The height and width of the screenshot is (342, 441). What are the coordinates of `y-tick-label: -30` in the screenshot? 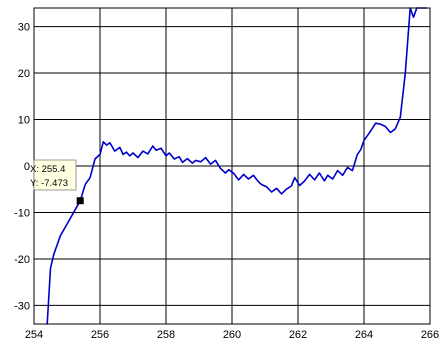 It's located at (22, 306).